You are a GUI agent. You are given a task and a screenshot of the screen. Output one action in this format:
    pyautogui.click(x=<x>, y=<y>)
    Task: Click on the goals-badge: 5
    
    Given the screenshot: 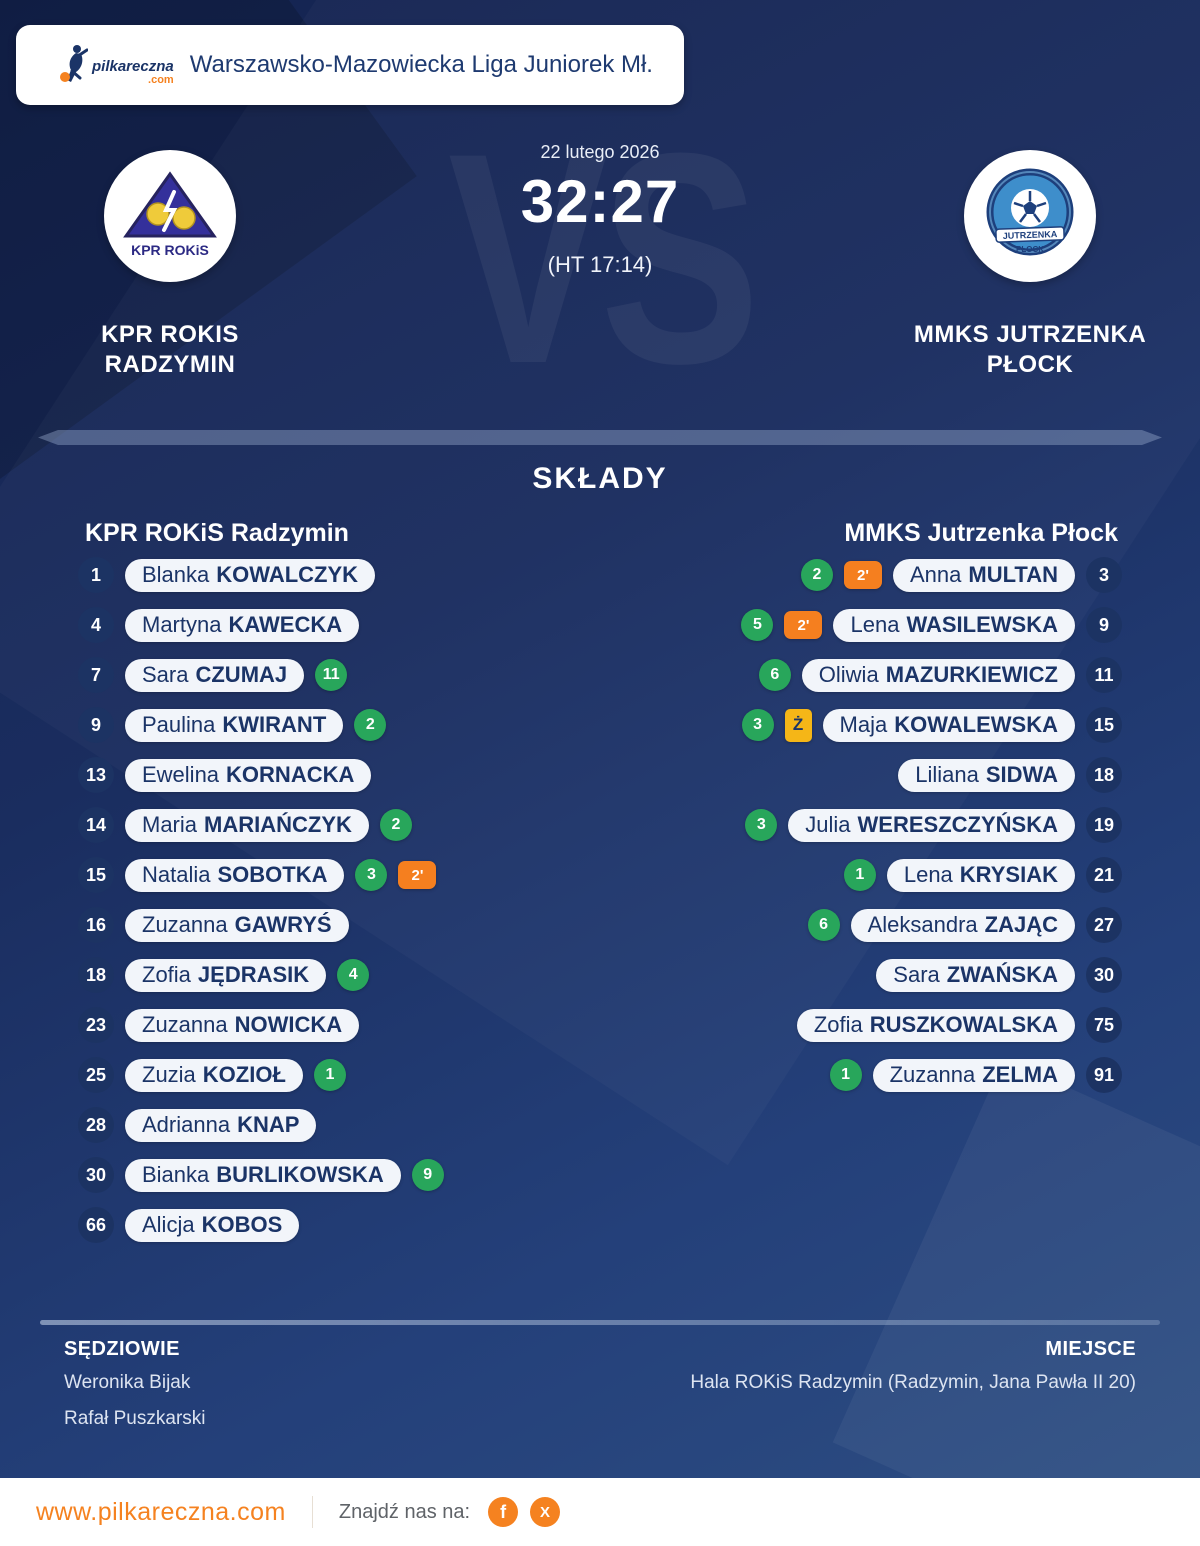 What is the action you would take?
    pyautogui.click(x=757, y=625)
    